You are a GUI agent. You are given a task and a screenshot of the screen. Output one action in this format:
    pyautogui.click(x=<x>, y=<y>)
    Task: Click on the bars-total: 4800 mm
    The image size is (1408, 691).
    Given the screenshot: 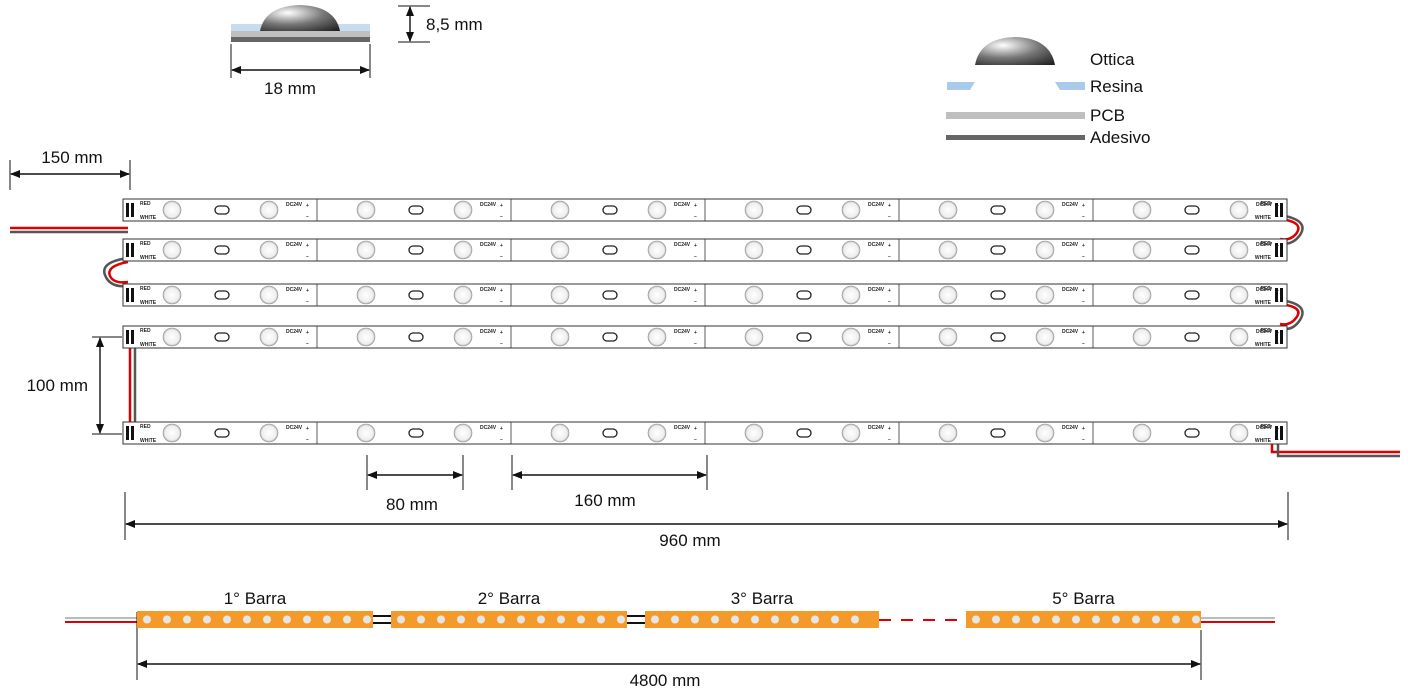 What is the action you would take?
    pyautogui.click(x=665, y=680)
    